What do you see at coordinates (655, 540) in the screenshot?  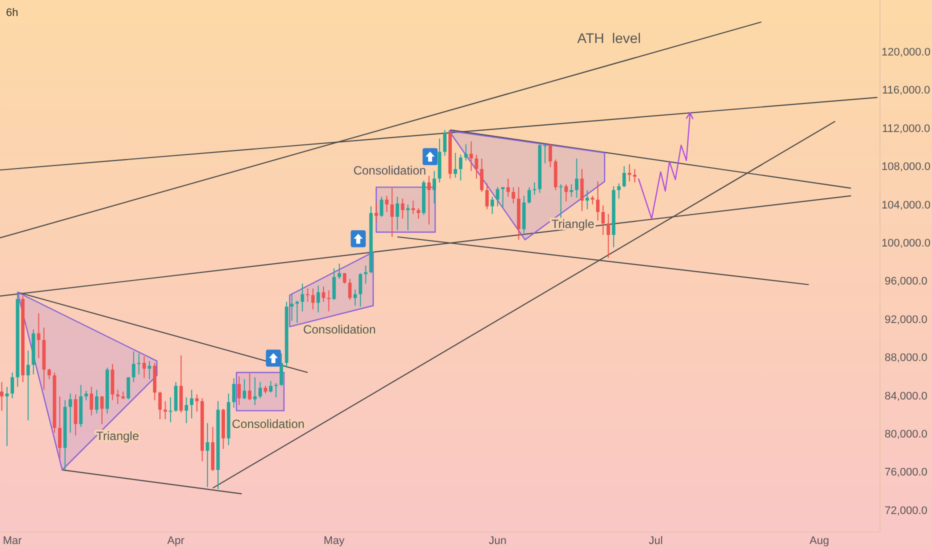 I see `x-tick-label: Jul` at bounding box center [655, 540].